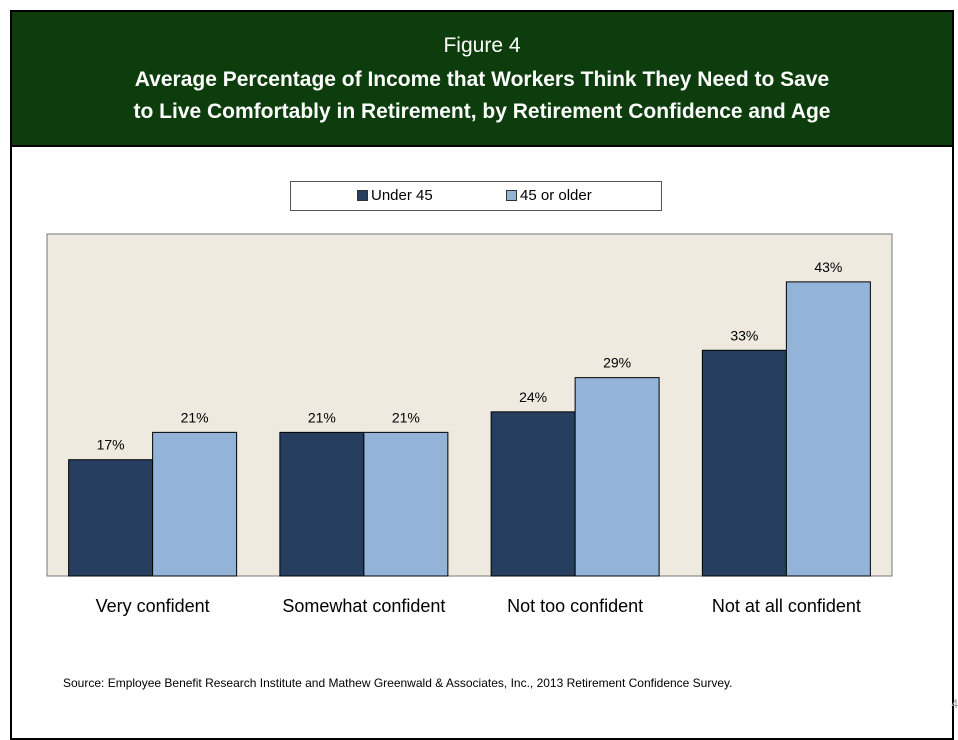  What do you see at coordinates (575, 606) in the screenshot?
I see `x-tick-label-not-too-confident: Not too confident` at bounding box center [575, 606].